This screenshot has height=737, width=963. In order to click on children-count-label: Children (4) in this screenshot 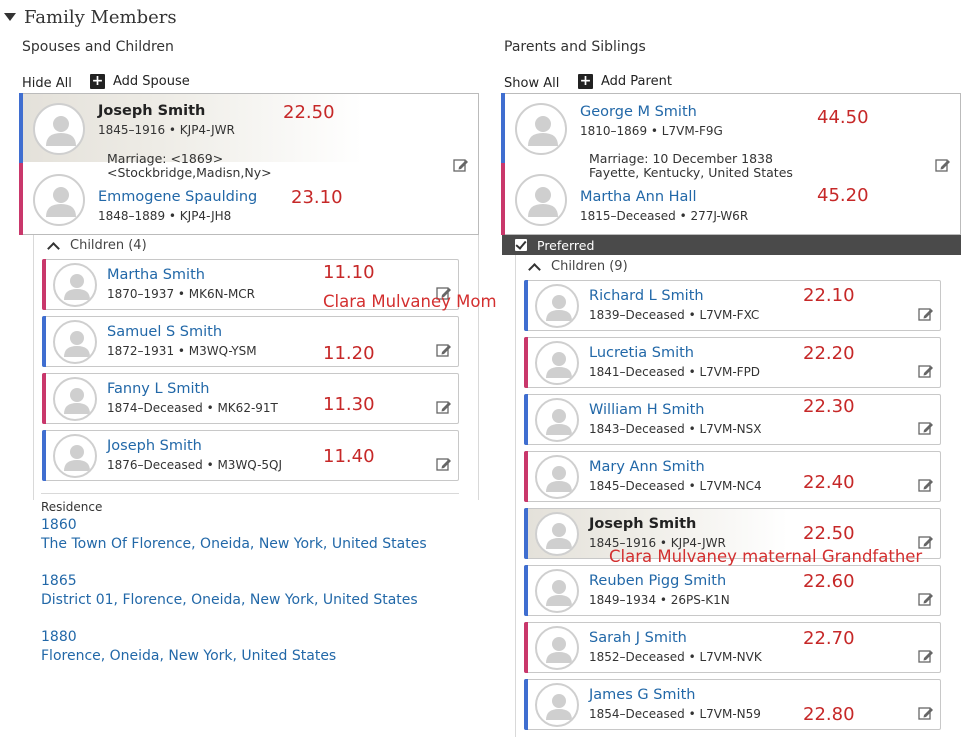, I will do `click(108, 245)`.